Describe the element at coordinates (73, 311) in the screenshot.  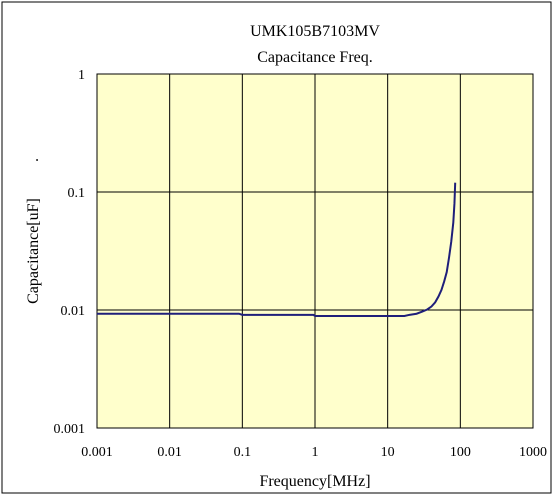
I see `y-tick-label: 0.01` at that location.